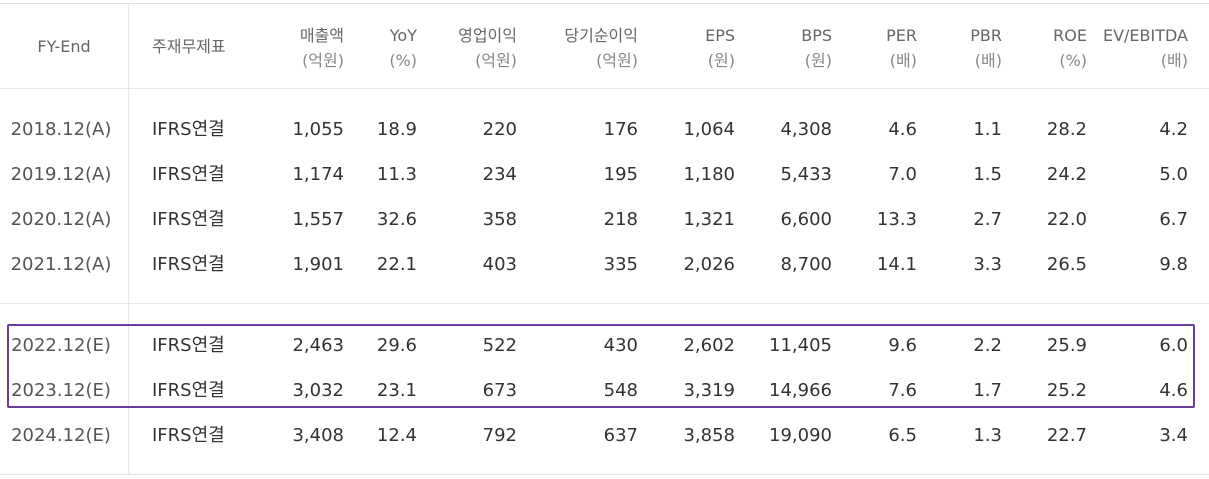 The image size is (1209, 479). What do you see at coordinates (487, 35) in the screenshot?
I see `header-operating-profit: 영업이익` at bounding box center [487, 35].